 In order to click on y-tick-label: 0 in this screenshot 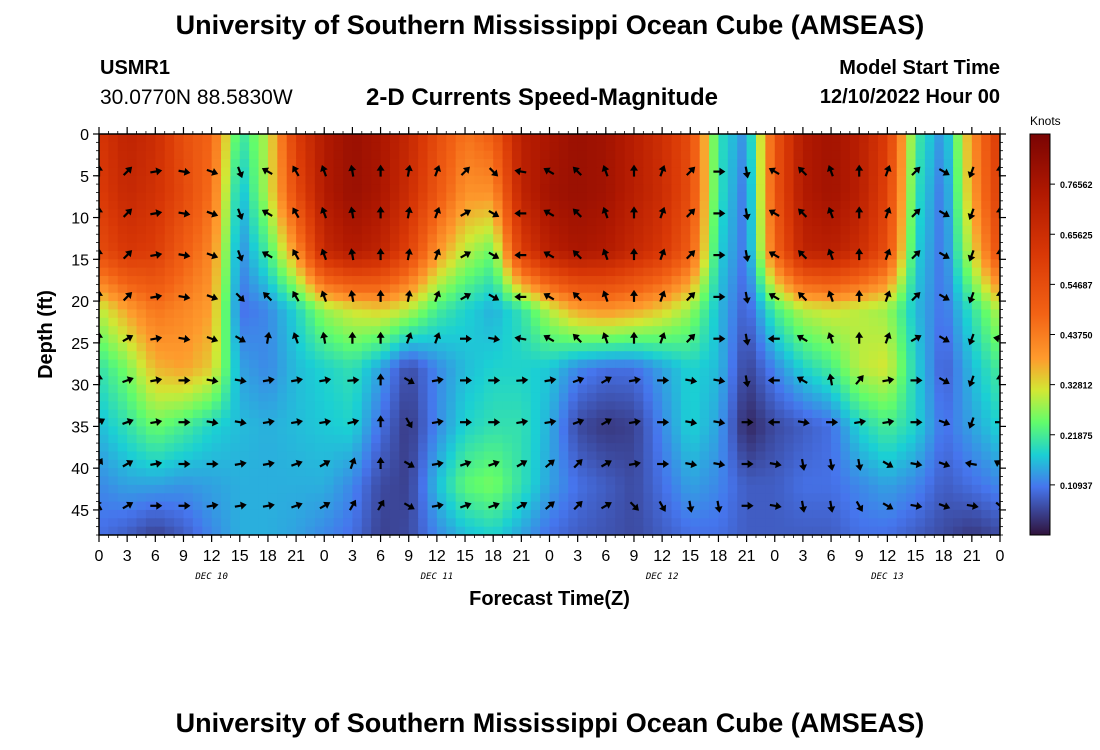, I will do `click(84, 135)`.